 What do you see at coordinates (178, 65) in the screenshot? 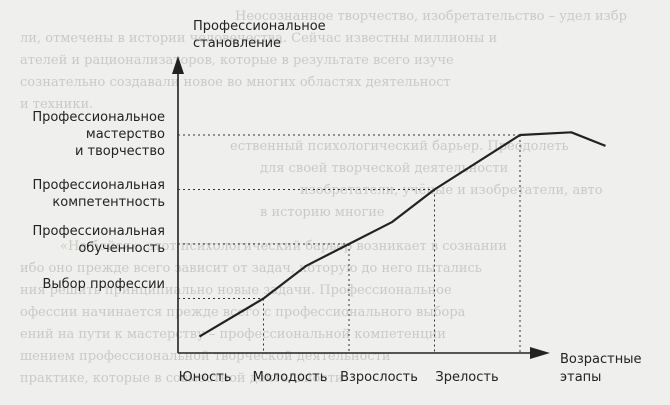
I see `y-axis-arrow` at bounding box center [178, 65].